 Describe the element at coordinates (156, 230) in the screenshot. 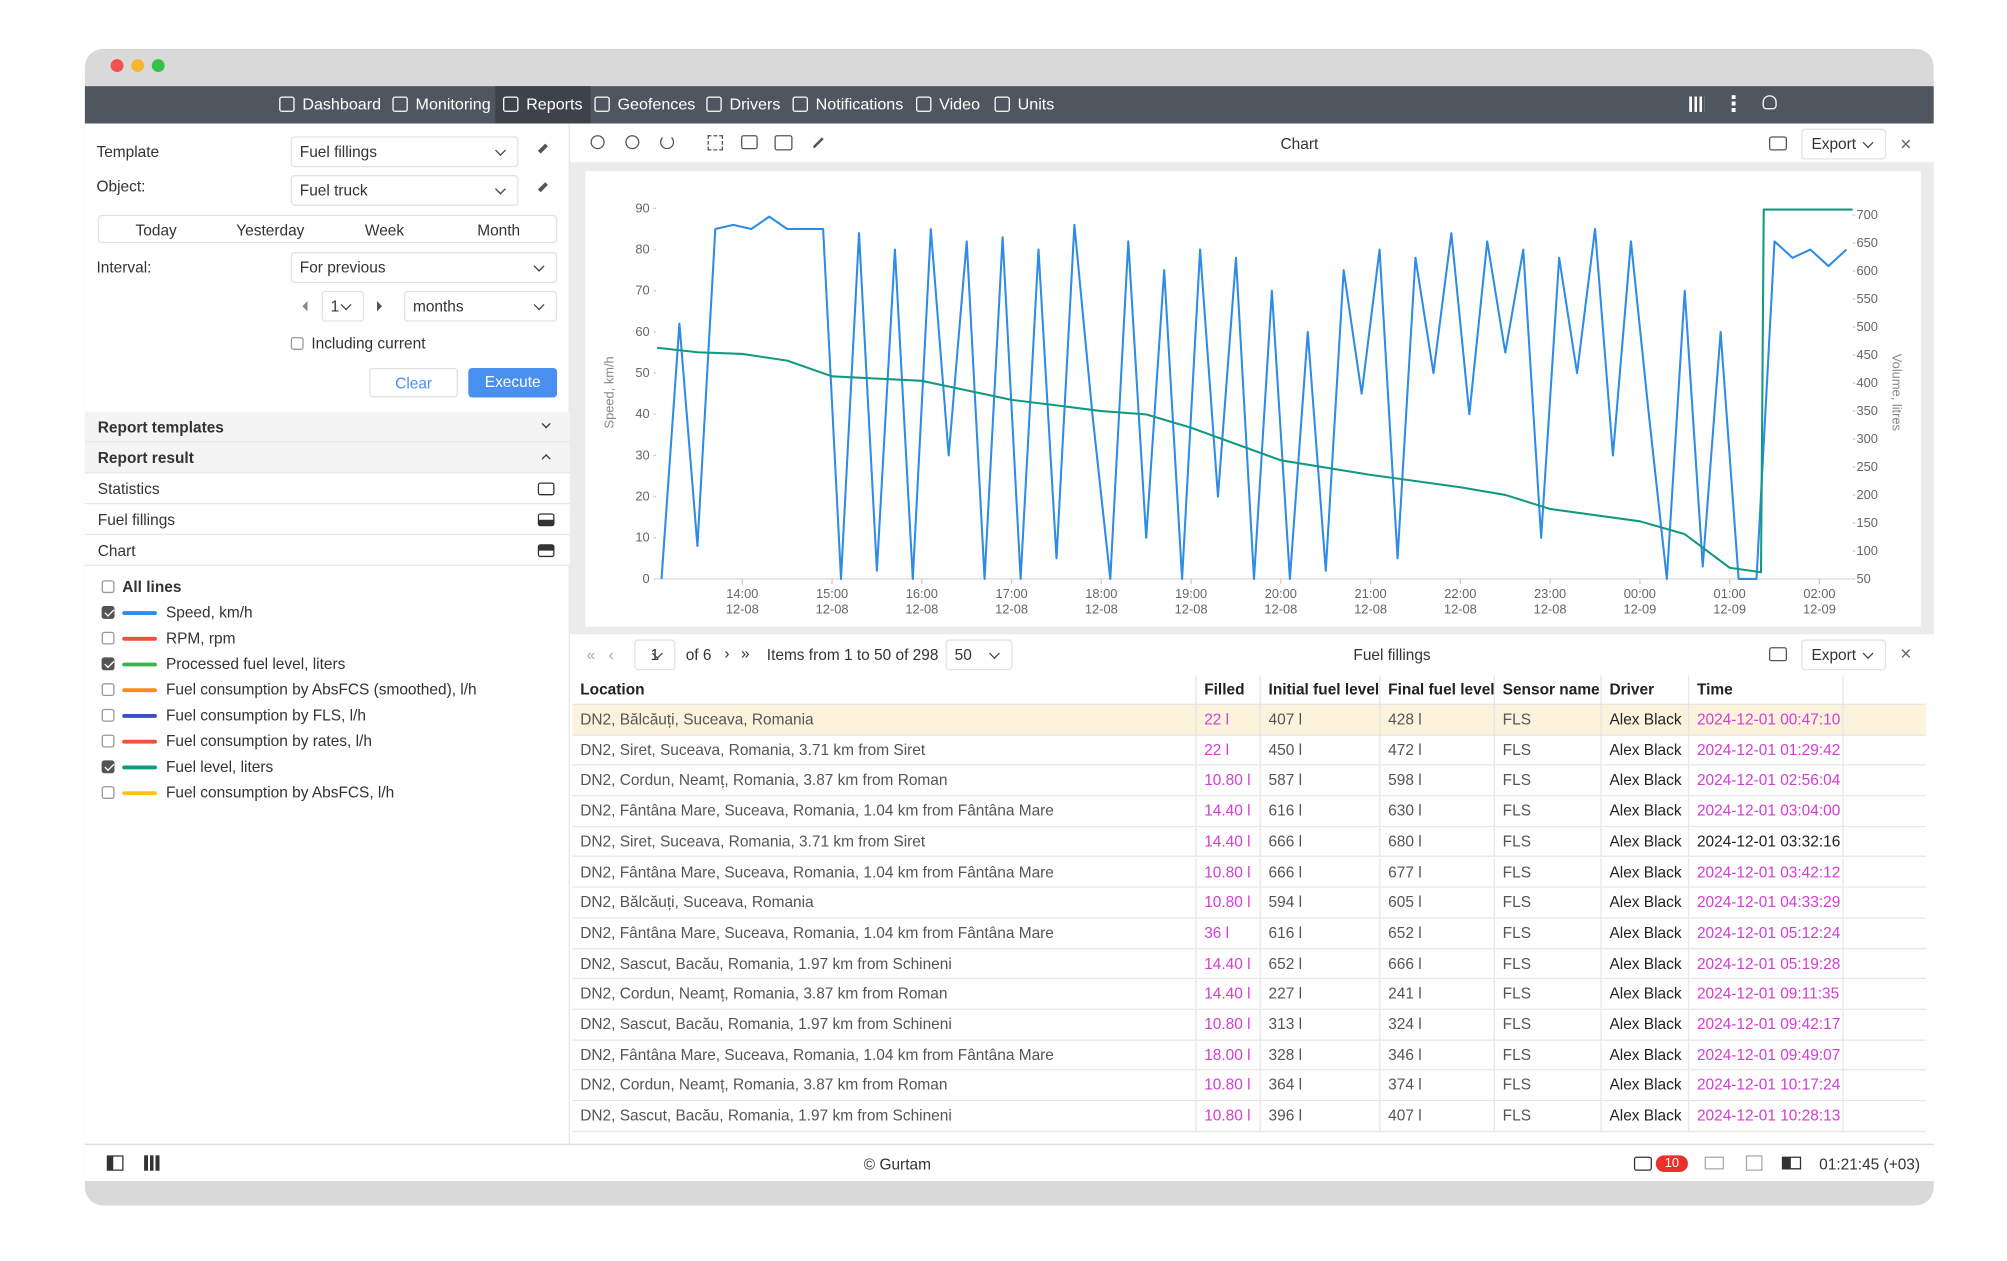

I see `period-tab: Today` at that location.